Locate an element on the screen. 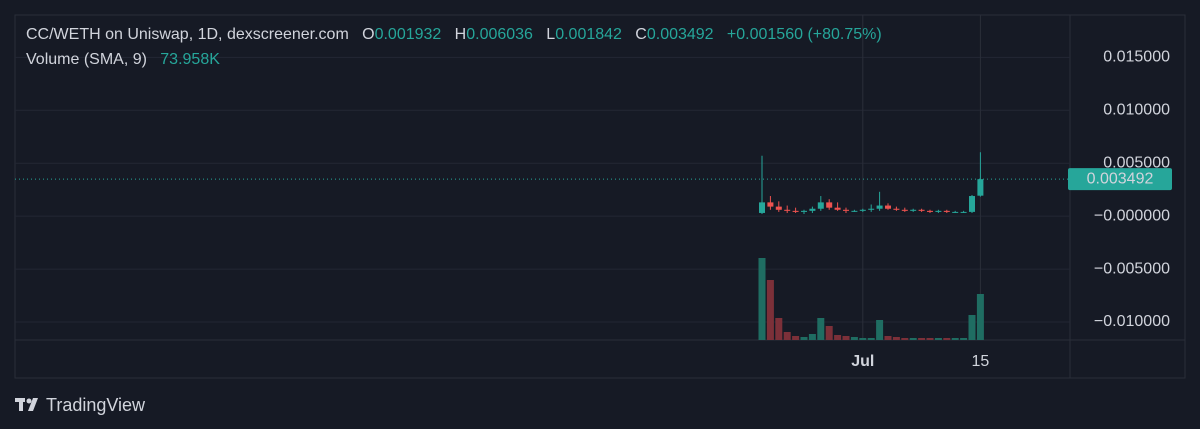 The width and height of the screenshot is (1200, 429). brand: TradingView is located at coordinates (96, 405).